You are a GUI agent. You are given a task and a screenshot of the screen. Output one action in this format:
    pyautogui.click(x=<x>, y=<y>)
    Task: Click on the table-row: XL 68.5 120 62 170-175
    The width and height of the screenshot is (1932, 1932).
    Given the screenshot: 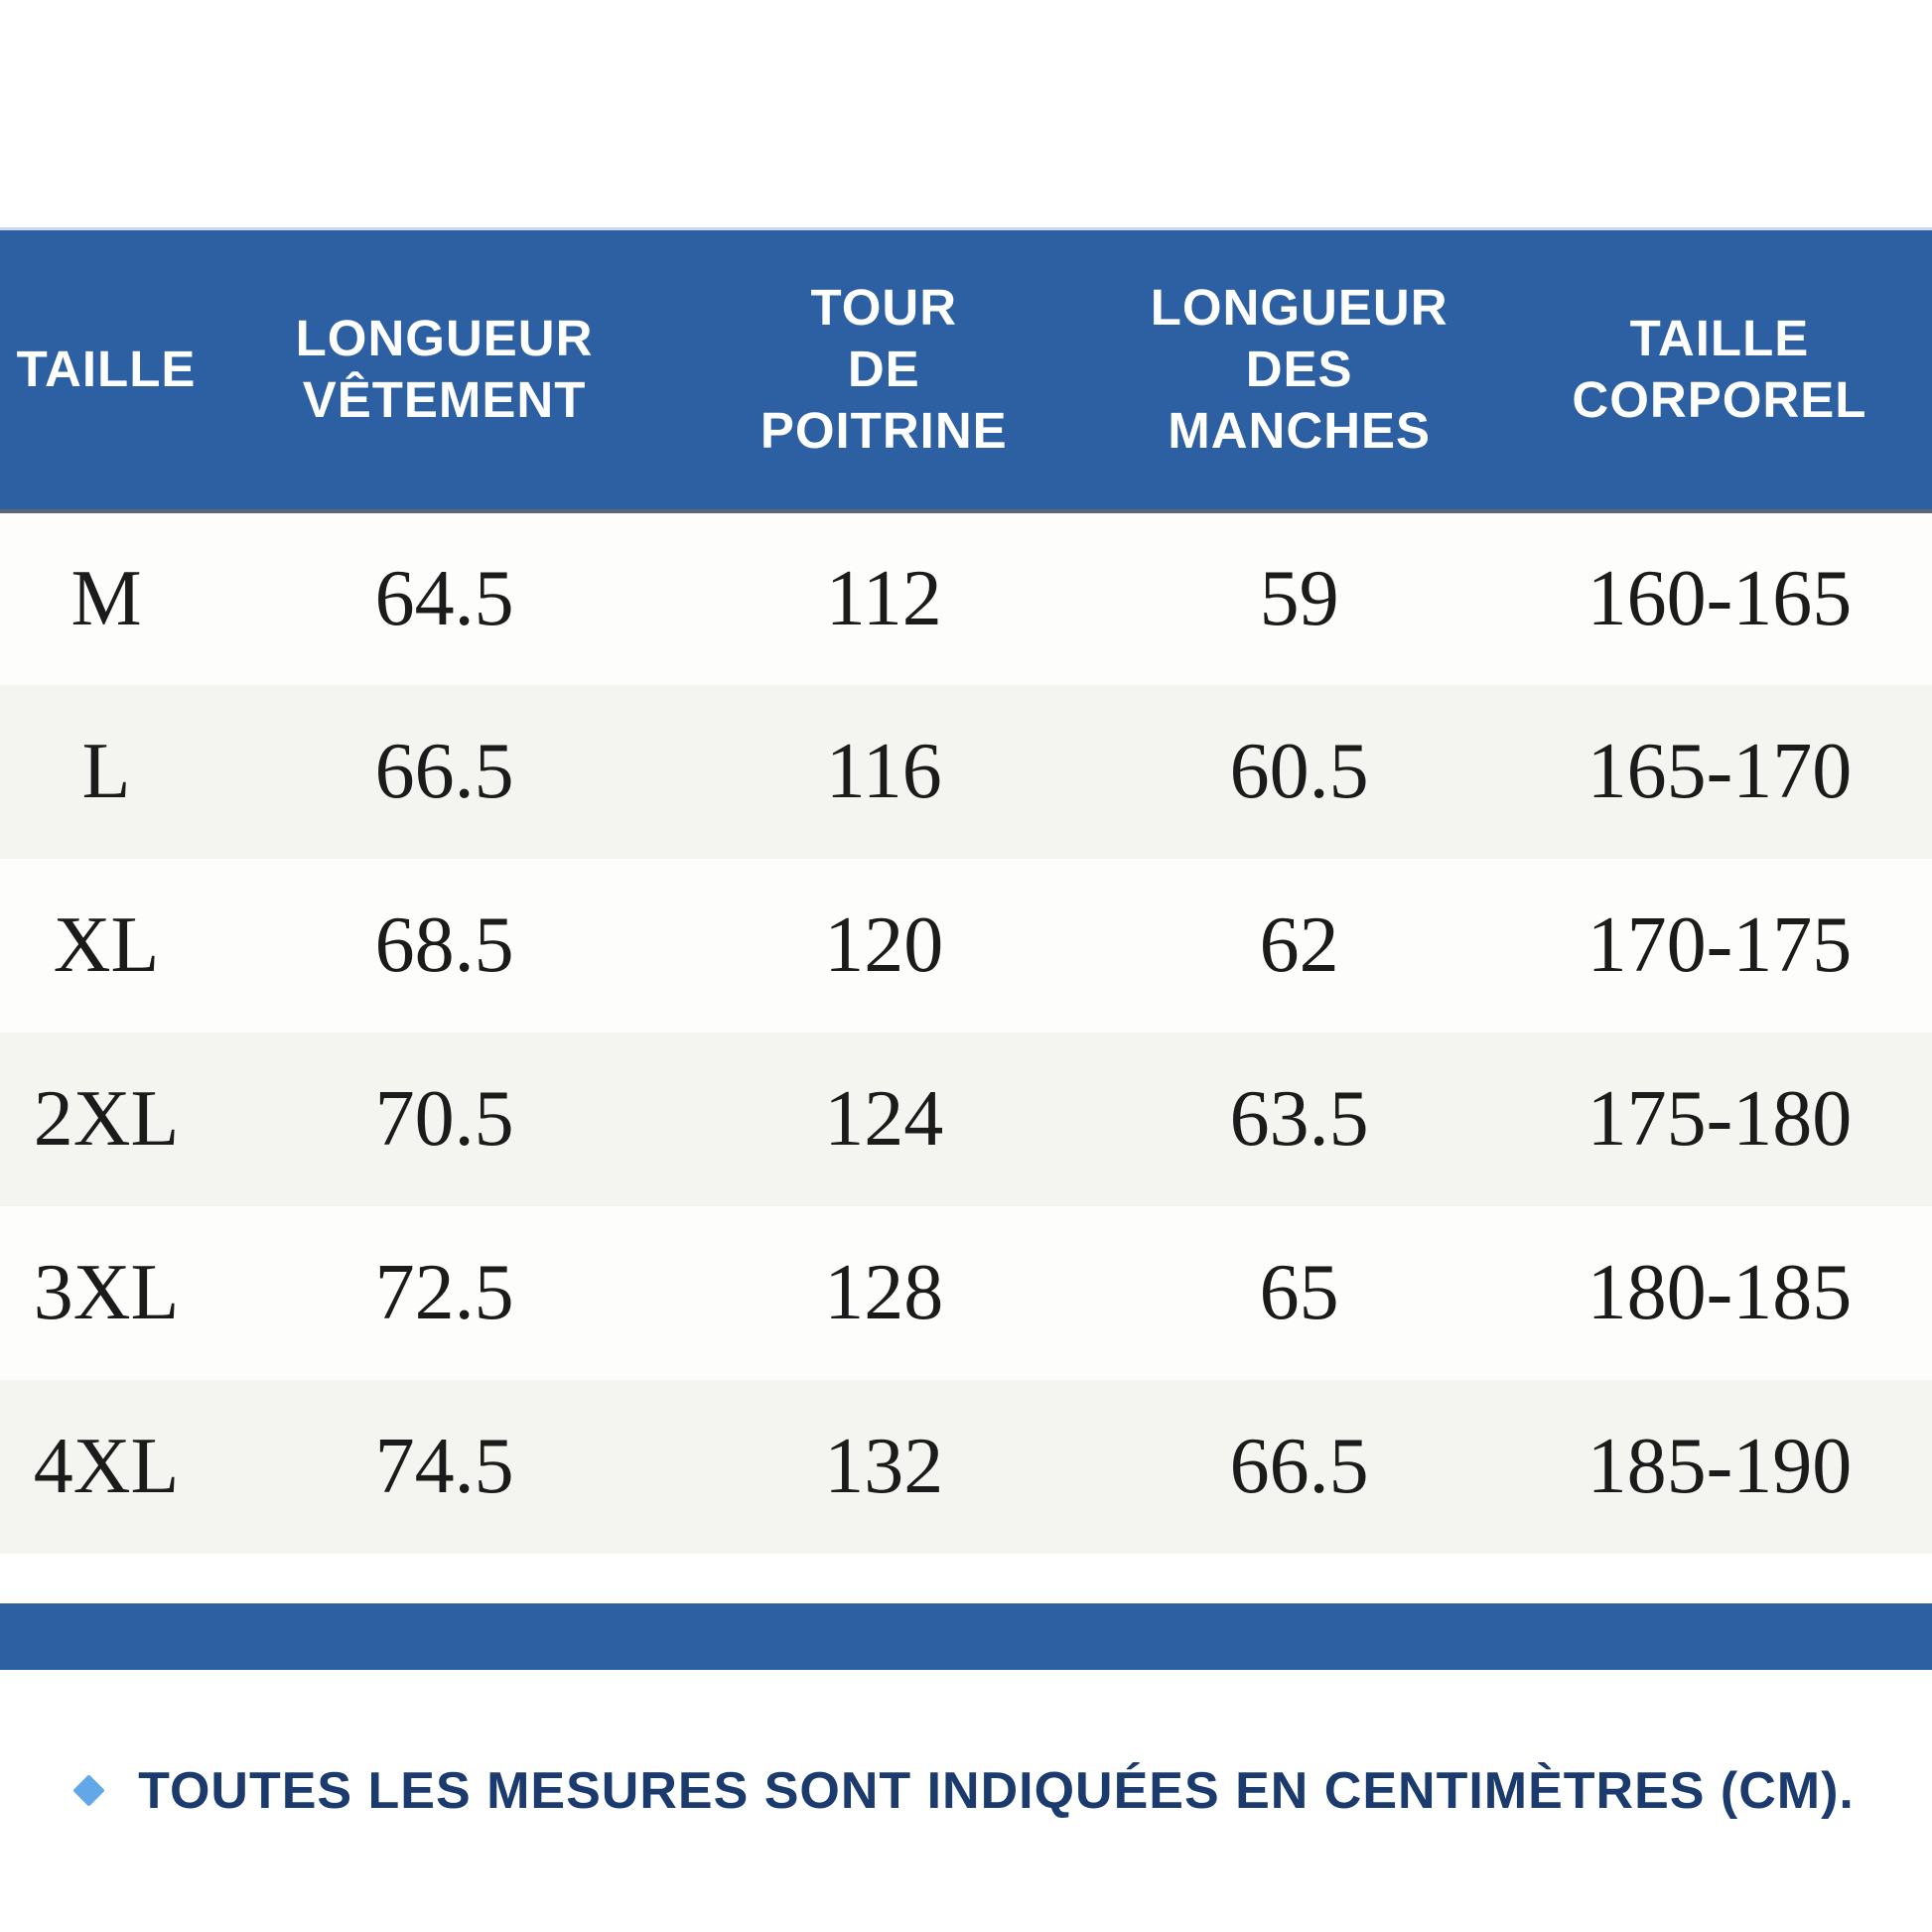 What is the action you would take?
    pyautogui.click(x=966, y=946)
    